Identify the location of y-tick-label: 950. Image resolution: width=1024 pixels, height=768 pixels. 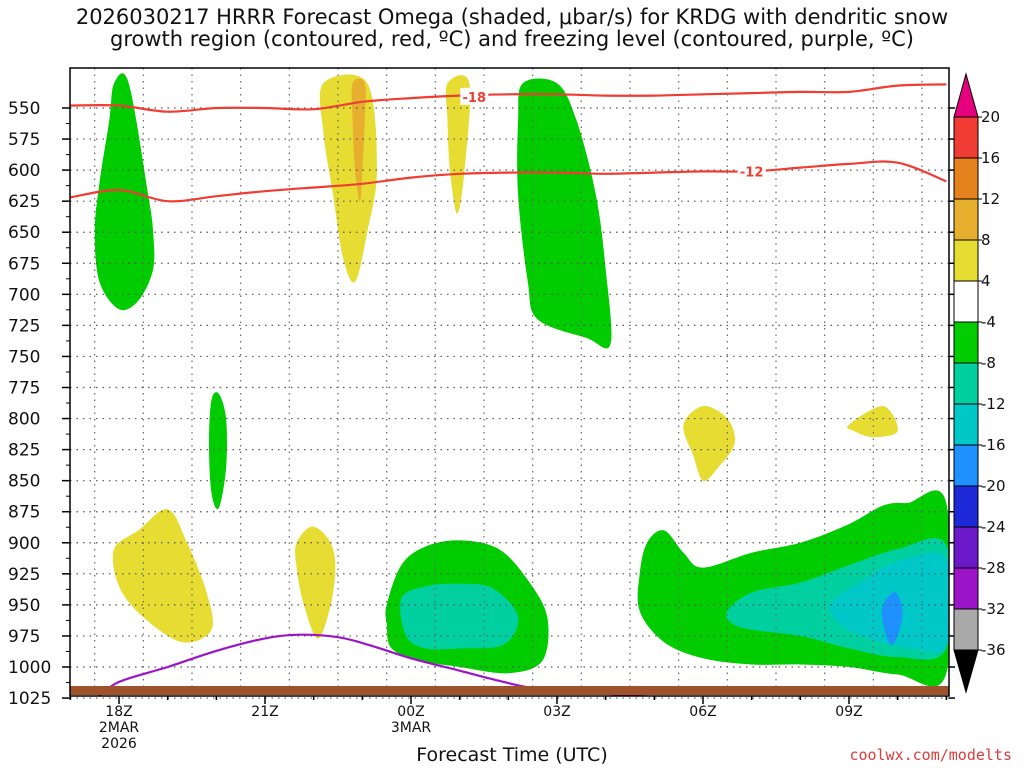
(24, 606).